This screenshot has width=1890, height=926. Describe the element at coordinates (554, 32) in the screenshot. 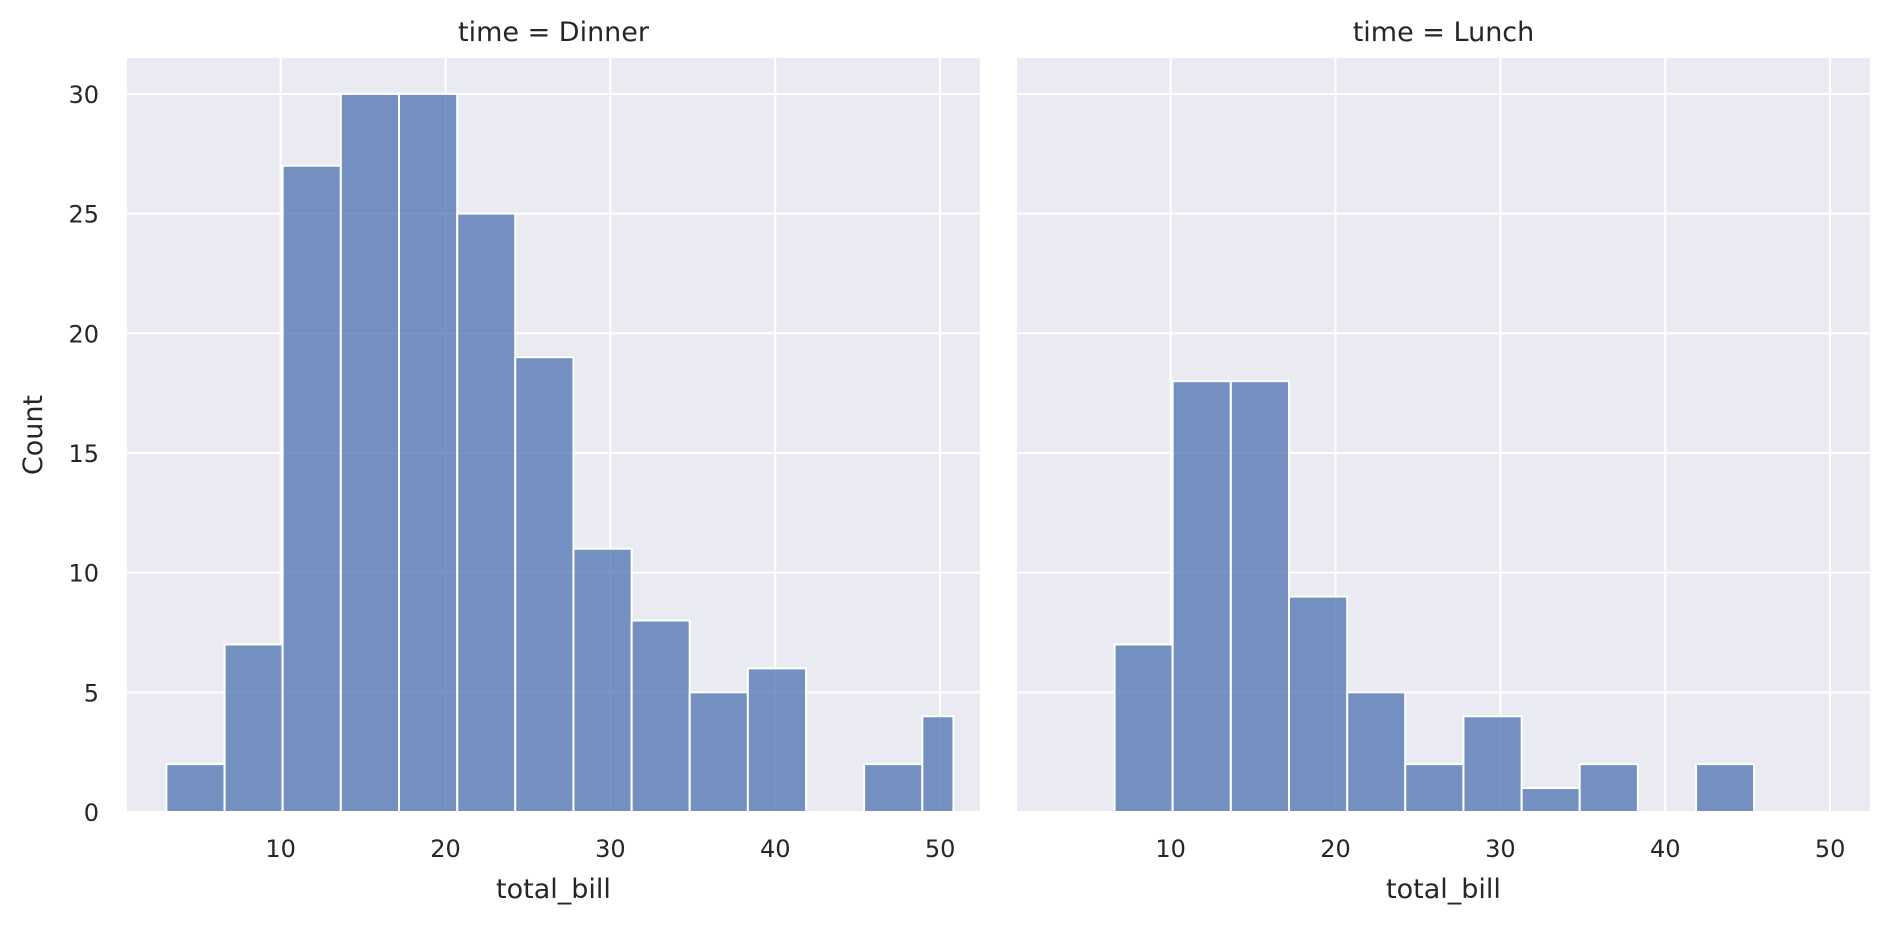

I see `facet-title: time = Dinner` at that location.